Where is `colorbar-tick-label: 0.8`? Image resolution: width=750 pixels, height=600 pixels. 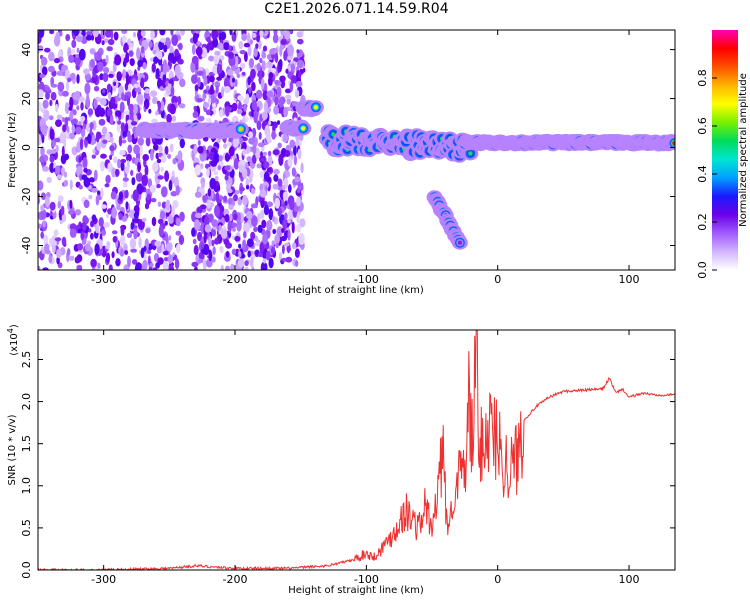 colorbar-tick-label: 0.8 is located at coordinates (702, 78).